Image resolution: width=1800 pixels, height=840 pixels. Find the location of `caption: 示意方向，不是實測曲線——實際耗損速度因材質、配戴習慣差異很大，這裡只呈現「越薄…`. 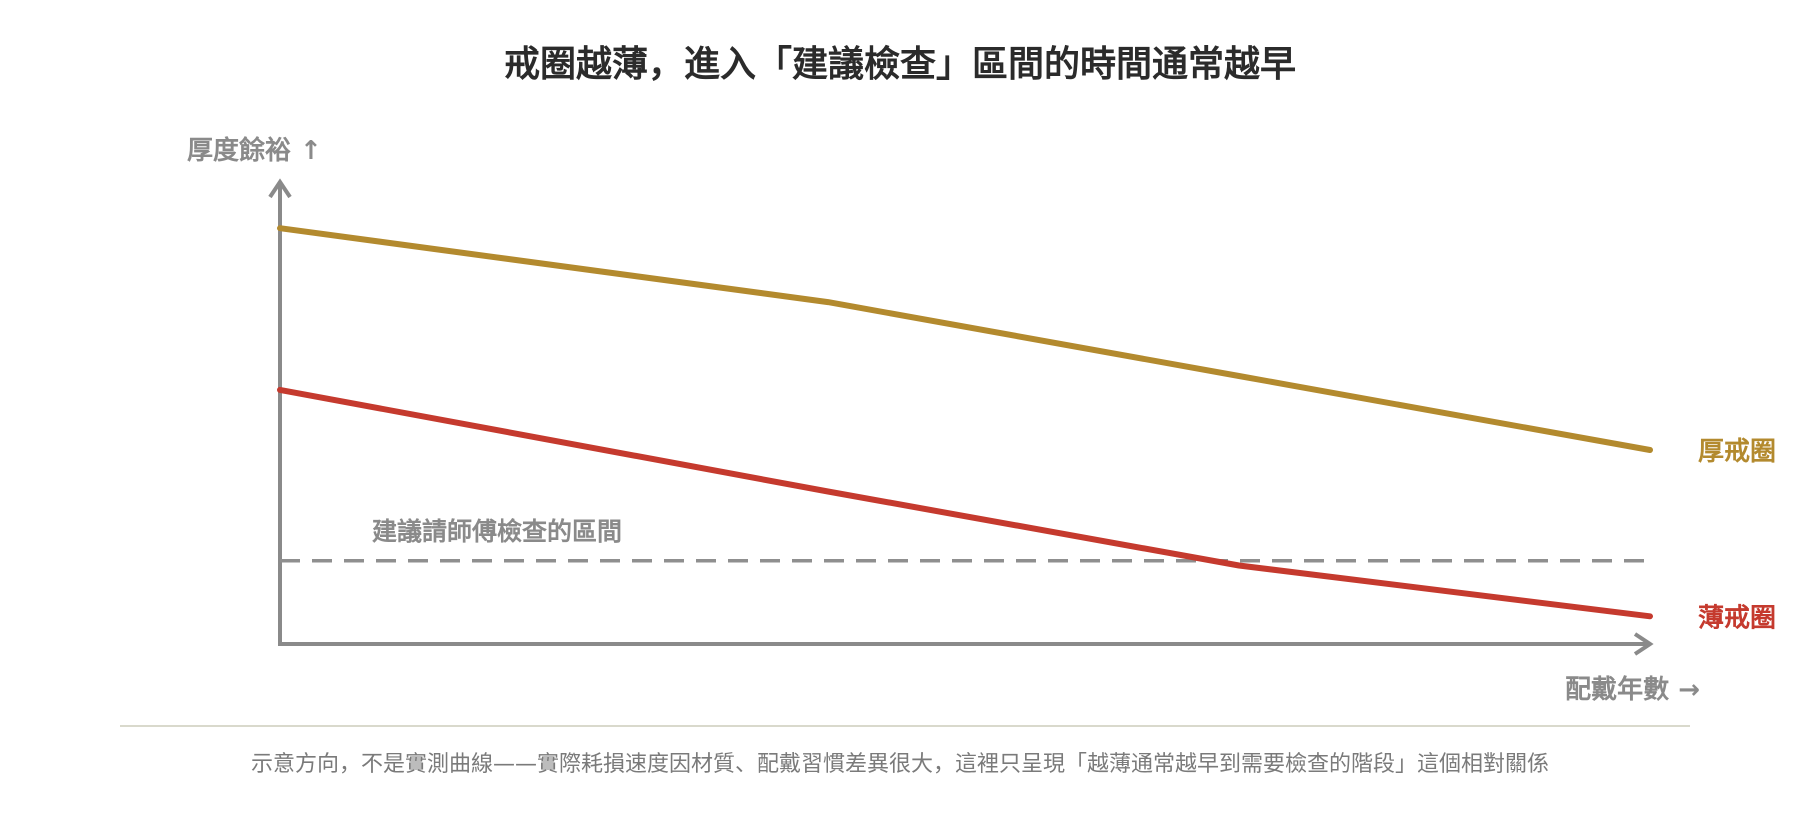

caption: 示意方向，不是實測曲線——實際耗損速度因材質、配戴習慣差異很大，這裡只呈現「越薄… is located at coordinates (900, 764).